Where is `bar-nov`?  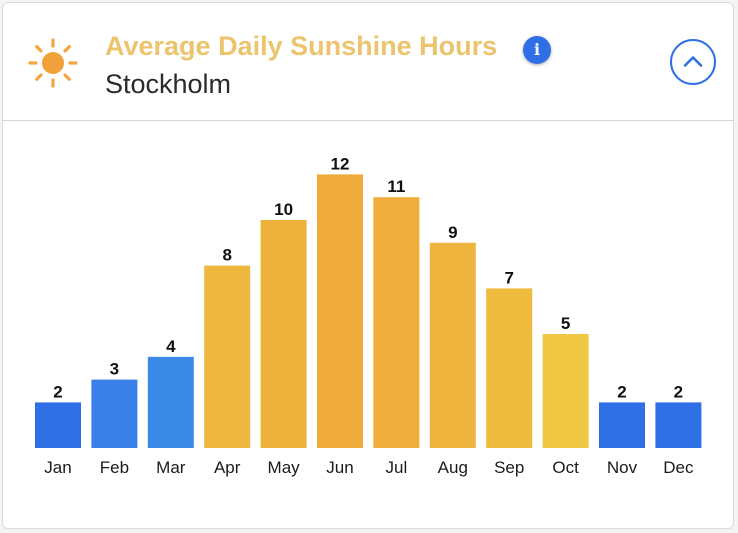
bar-nov is located at coordinates (622, 425).